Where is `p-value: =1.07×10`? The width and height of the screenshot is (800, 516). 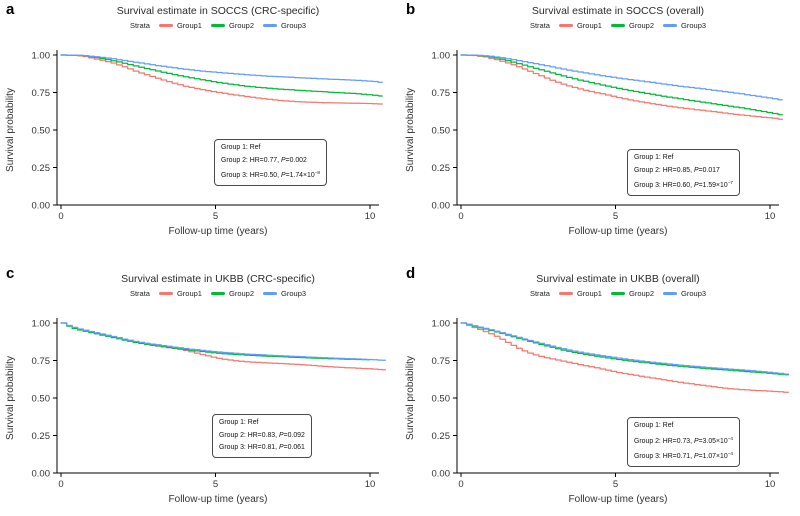 p-value: =1.07×10 is located at coordinates (713, 457).